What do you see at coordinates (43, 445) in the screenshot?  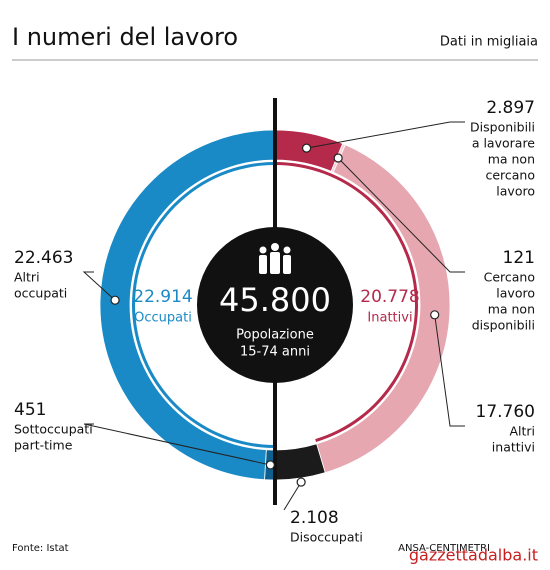 I see `category-label: part-time` at bounding box center [43, 445].